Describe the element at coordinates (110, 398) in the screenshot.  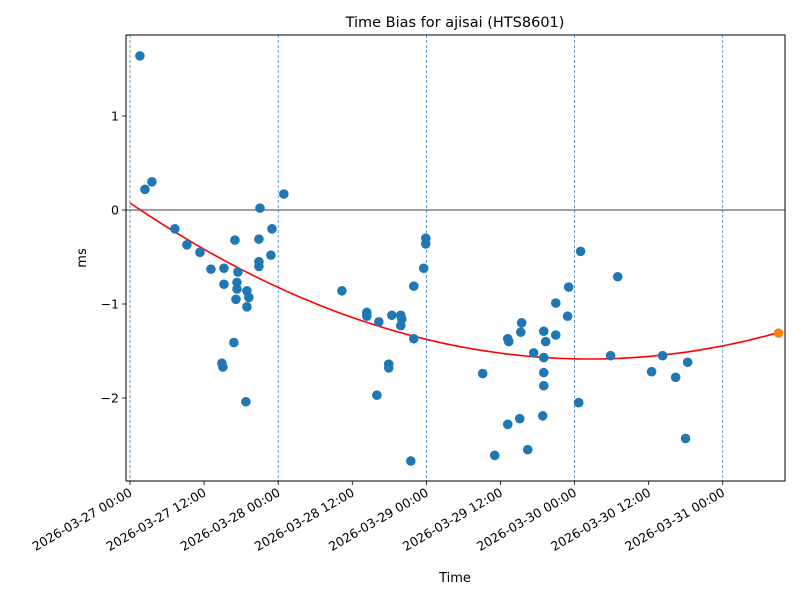
I see `y-tick-label: −2` at that location.